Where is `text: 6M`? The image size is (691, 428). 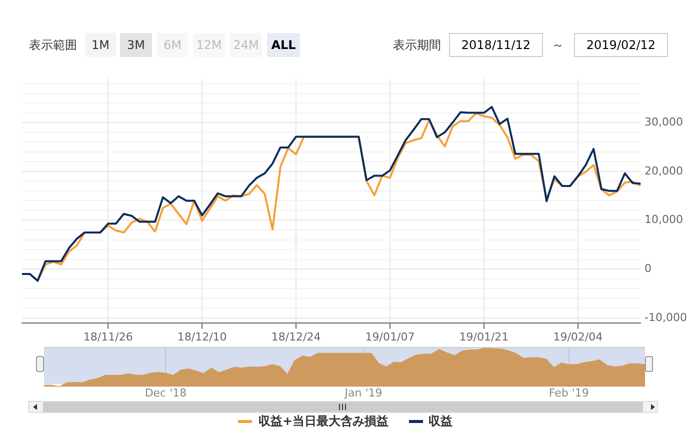
text: 6M is located at coordinates (172, 45).